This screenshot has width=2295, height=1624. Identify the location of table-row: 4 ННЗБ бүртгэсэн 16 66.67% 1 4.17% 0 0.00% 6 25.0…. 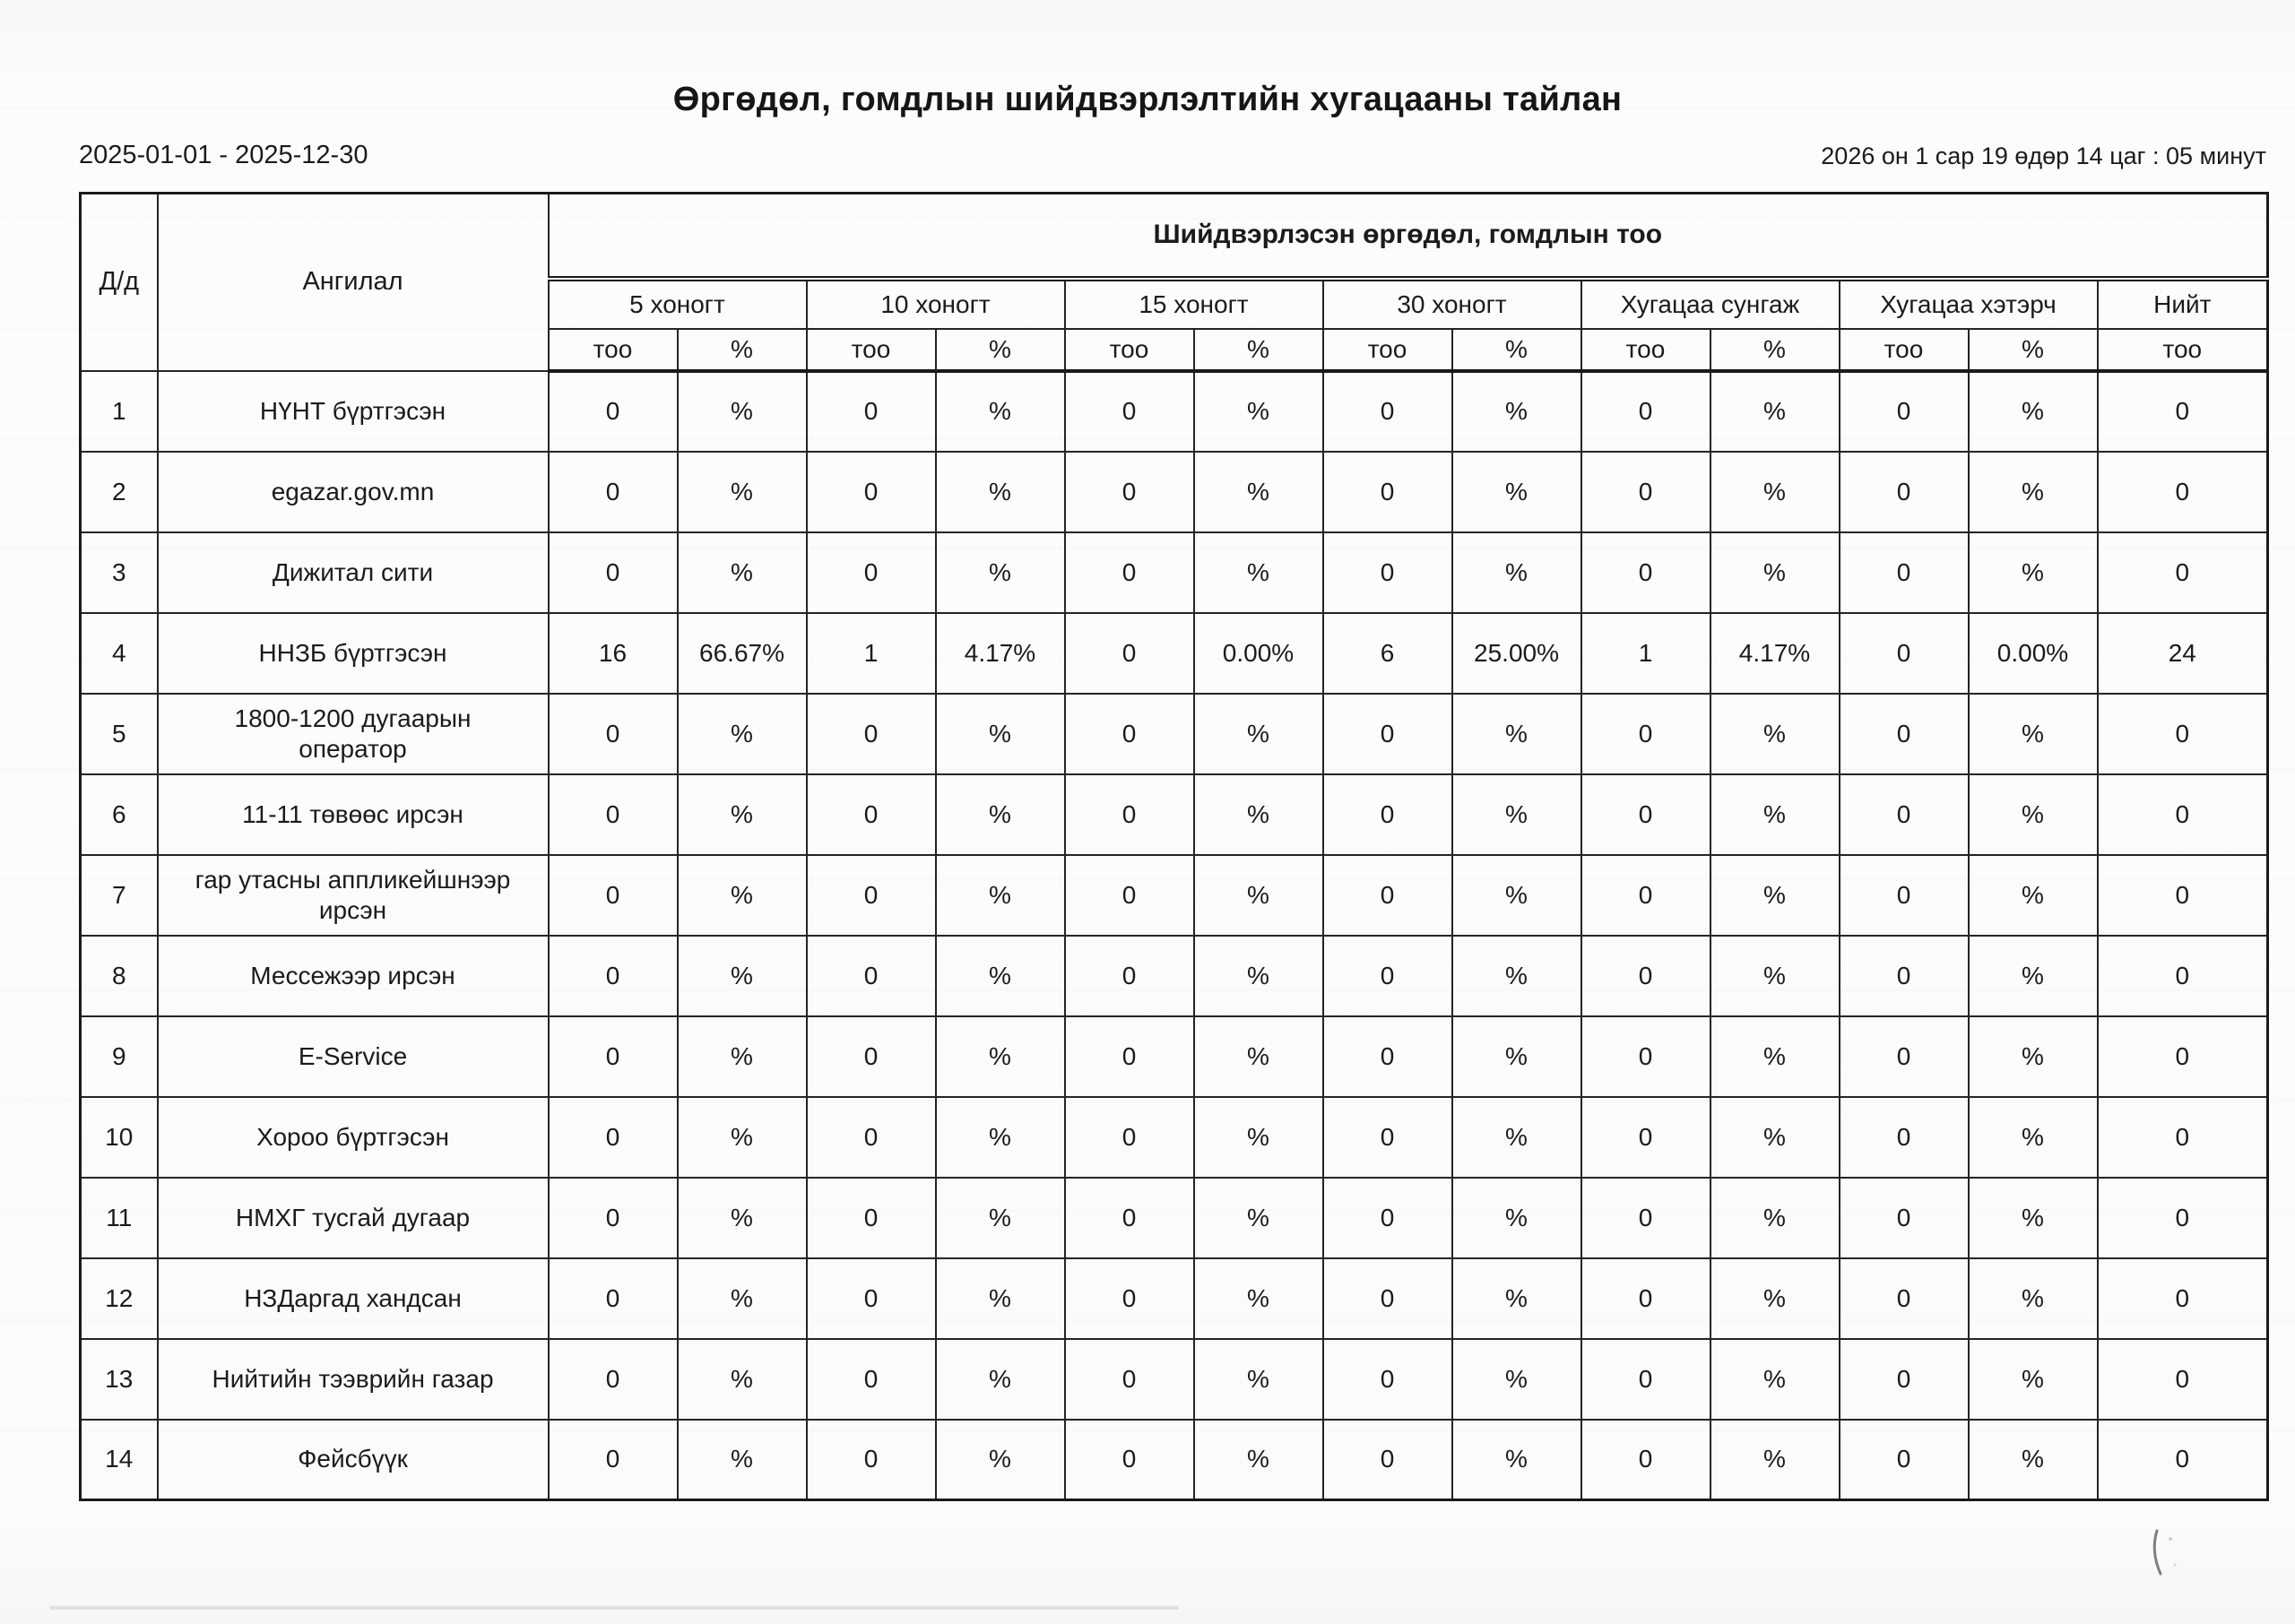
(1174, 653).